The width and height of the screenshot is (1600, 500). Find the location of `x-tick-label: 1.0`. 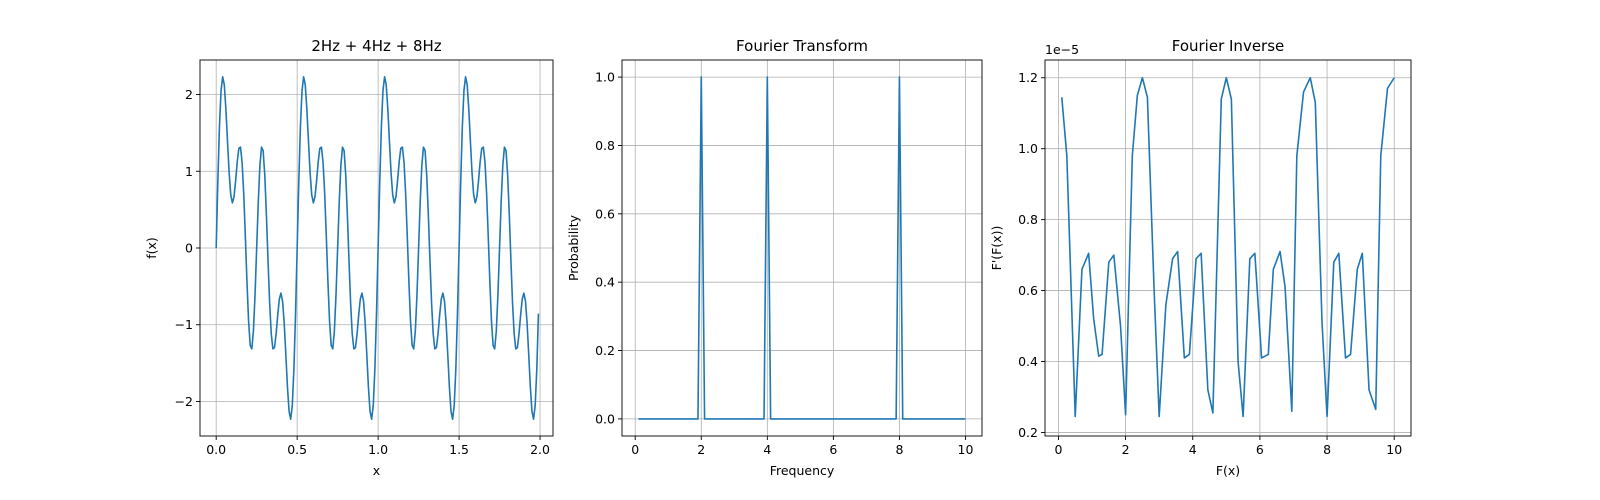

x-tick-label: 1.0 is located at coordinates (378, 449).